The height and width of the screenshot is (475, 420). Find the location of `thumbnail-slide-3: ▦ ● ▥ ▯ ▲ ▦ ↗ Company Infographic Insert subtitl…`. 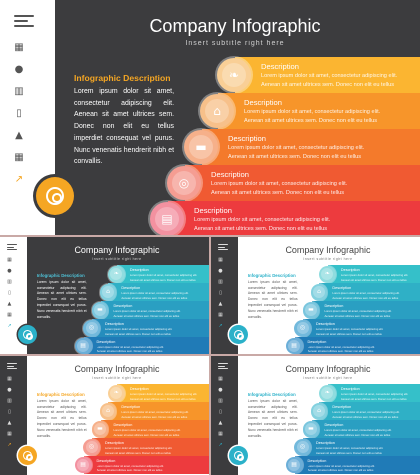

thumbnail-slide-3: ▦ ● ▥ ▯ ▲ ▦ ↗ Company Infographic Insert subtitl… is located at coordinates (104, 415).